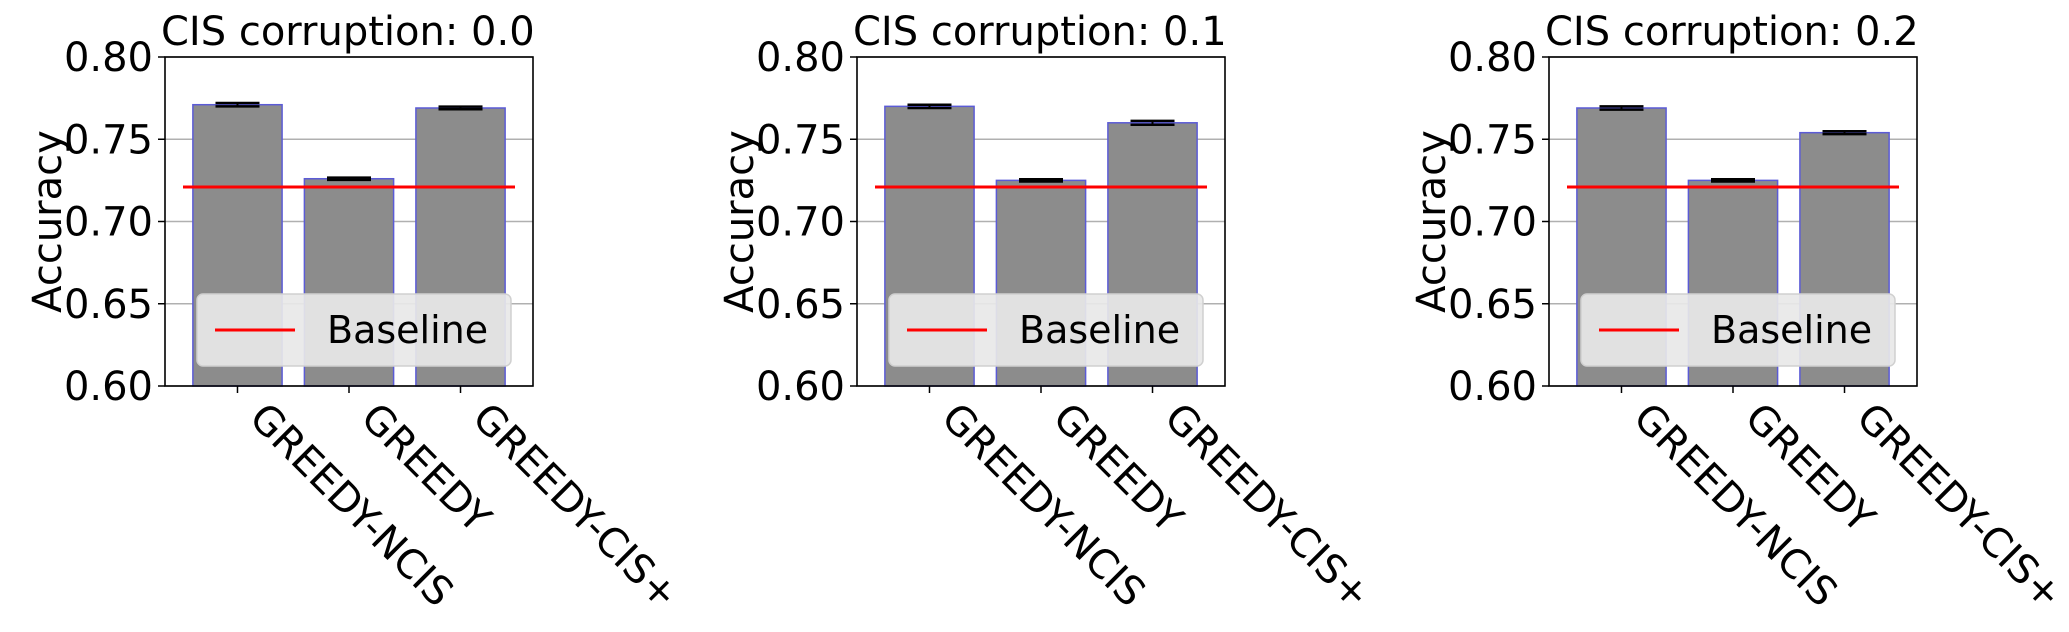 The image size is (2069, 632). Describe the element at coordinates (1040, 32) in the screenshot. I see `chart-title: CIS corruption: 0.1` at that location.